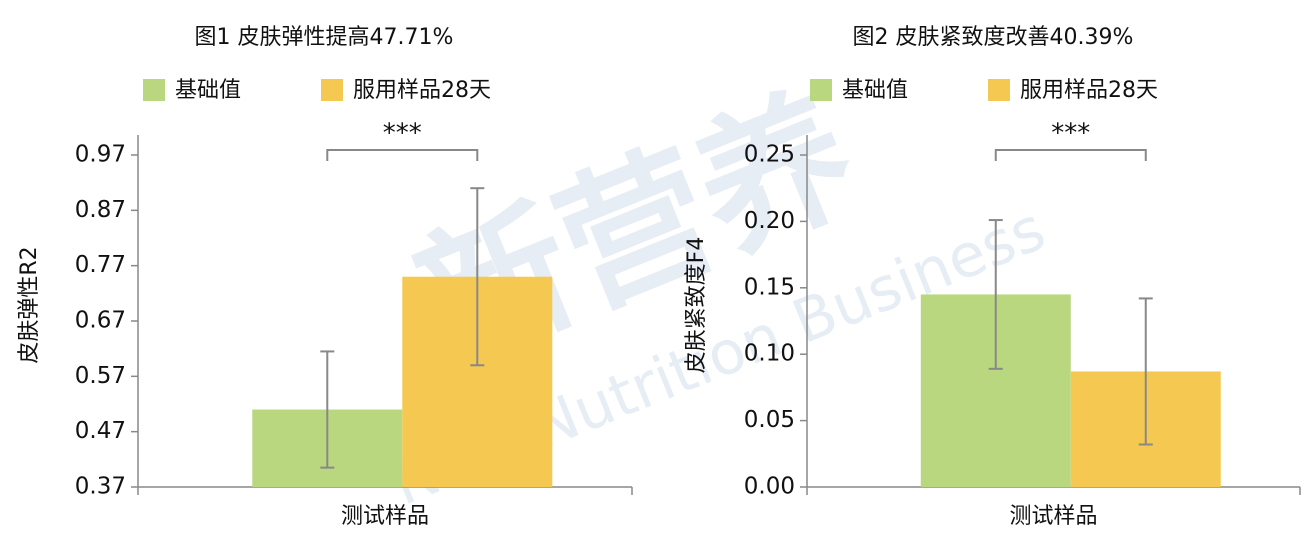 This screenshot has width=1313, height=544. I want to click on y-tick-label: 0.37, so click(100, 487).